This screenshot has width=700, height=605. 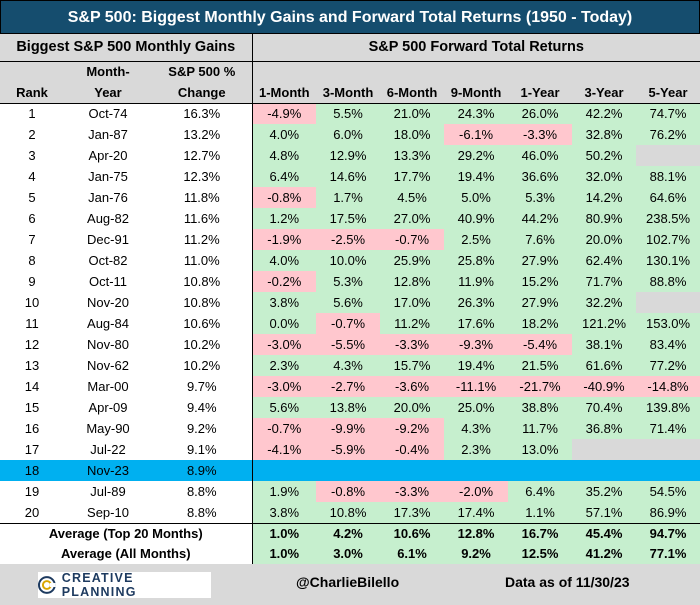 What do you see at coordinates (108, 134) in the screenshot?
I see `month-year-cell: Jan-87` at bounding box center [108, 134].